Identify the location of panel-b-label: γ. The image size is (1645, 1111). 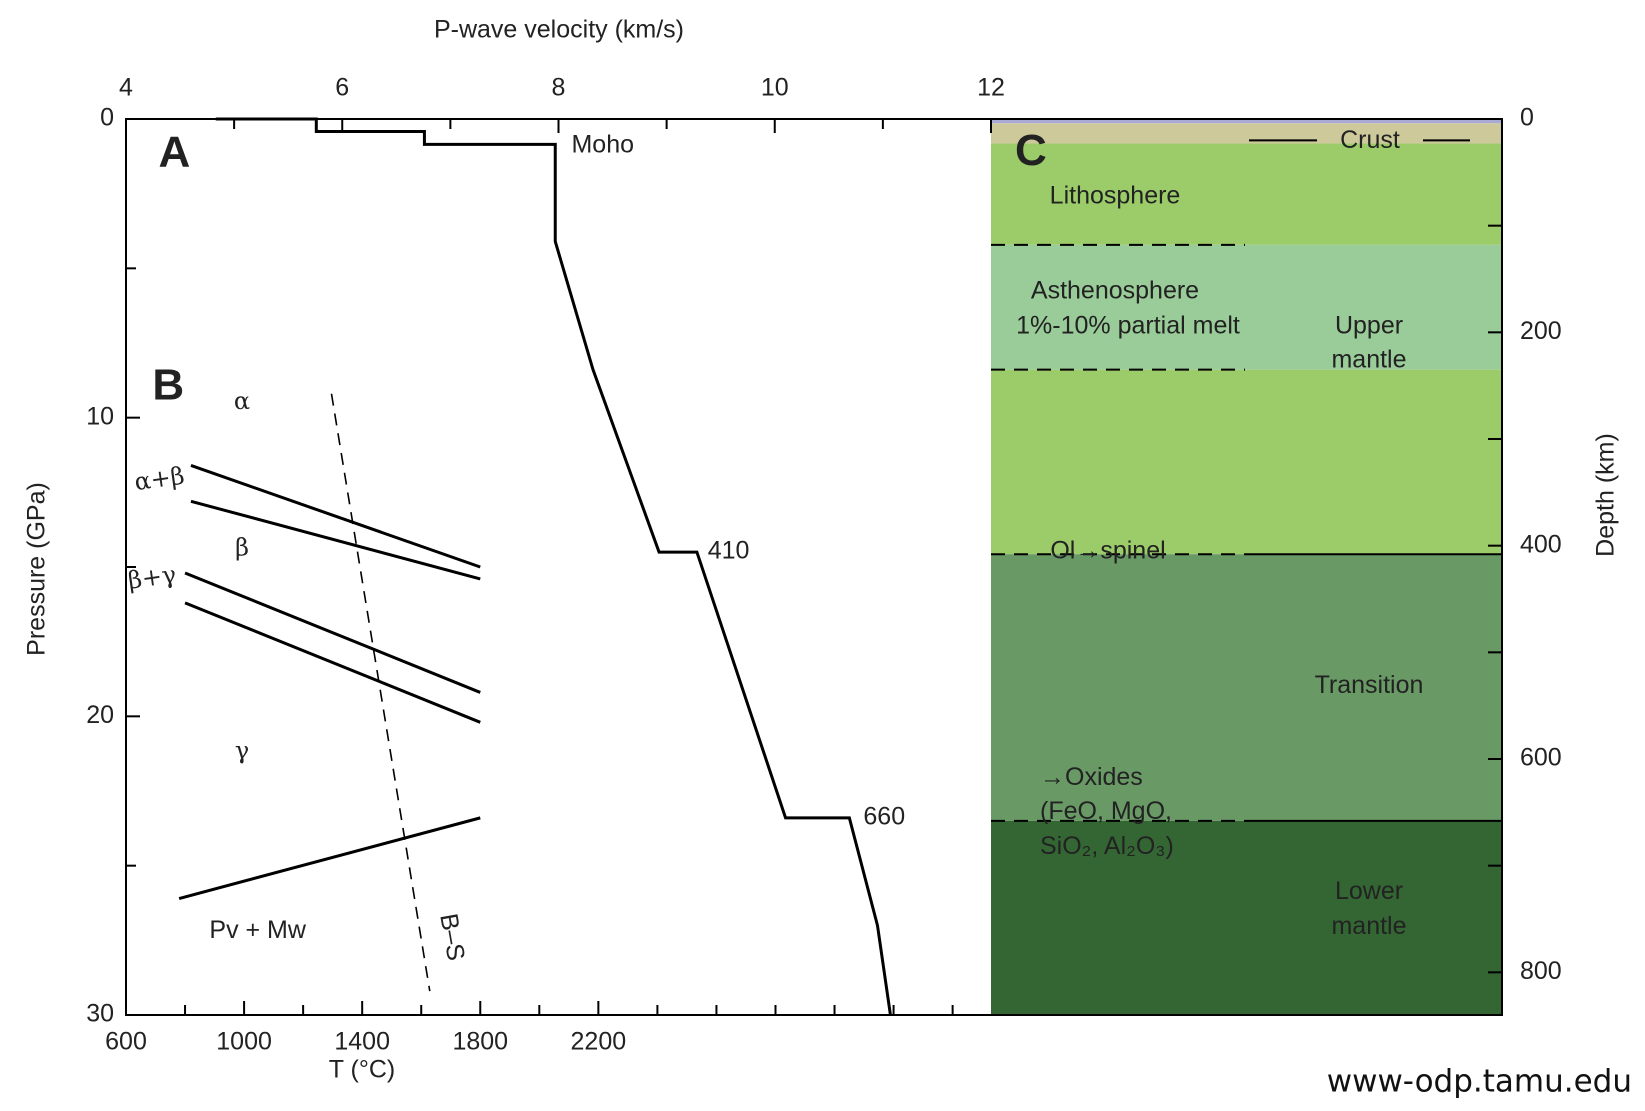
(242, 751).